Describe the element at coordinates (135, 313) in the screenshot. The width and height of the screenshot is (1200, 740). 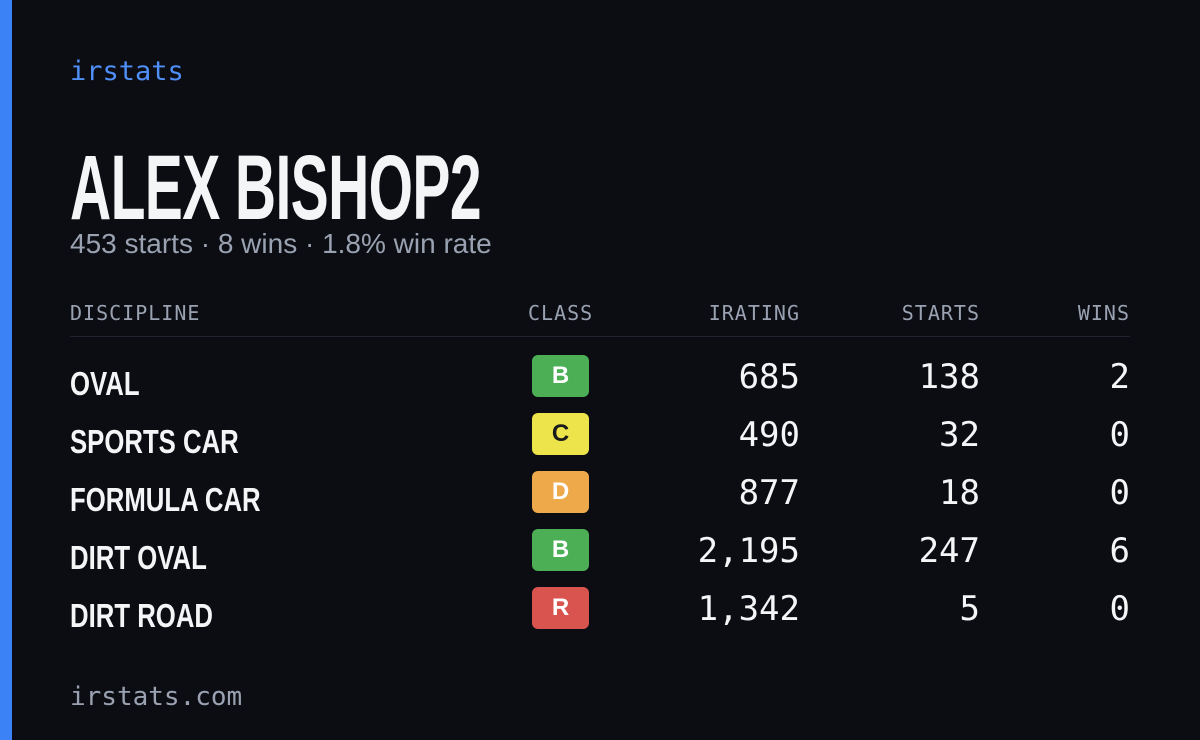
I see `column-header: DISCIPLINE` at that location.